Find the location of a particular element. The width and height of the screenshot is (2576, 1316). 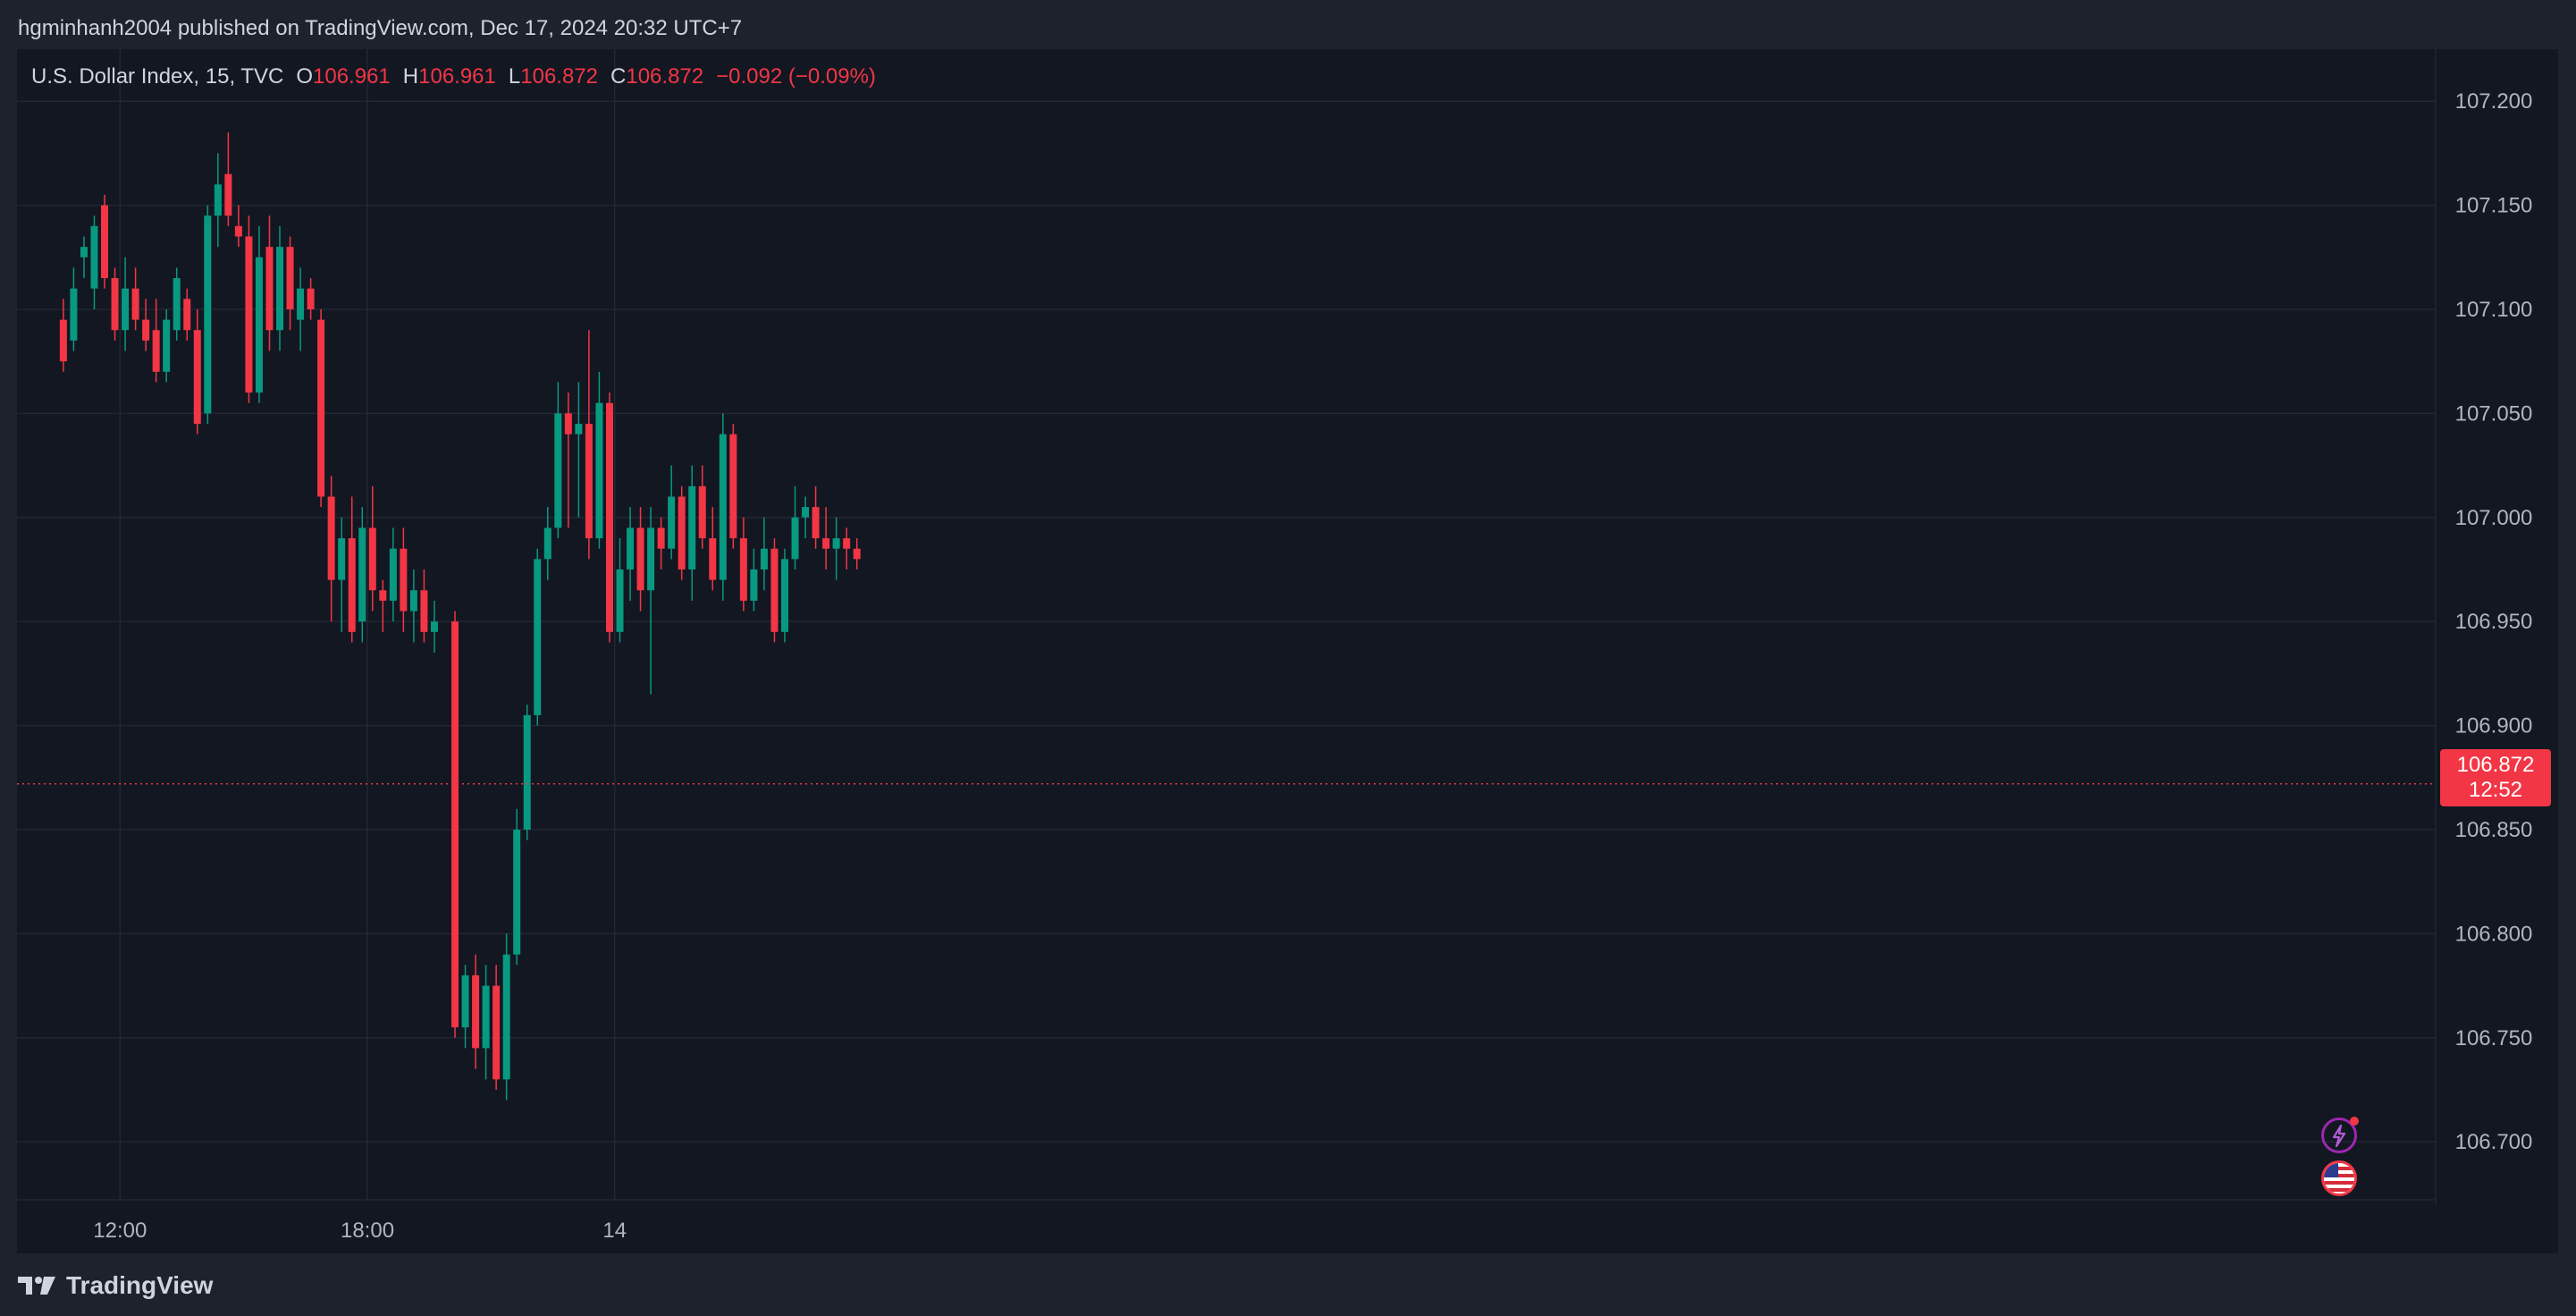

footer-brand: TradingView is located at coordinates (116, 1285).